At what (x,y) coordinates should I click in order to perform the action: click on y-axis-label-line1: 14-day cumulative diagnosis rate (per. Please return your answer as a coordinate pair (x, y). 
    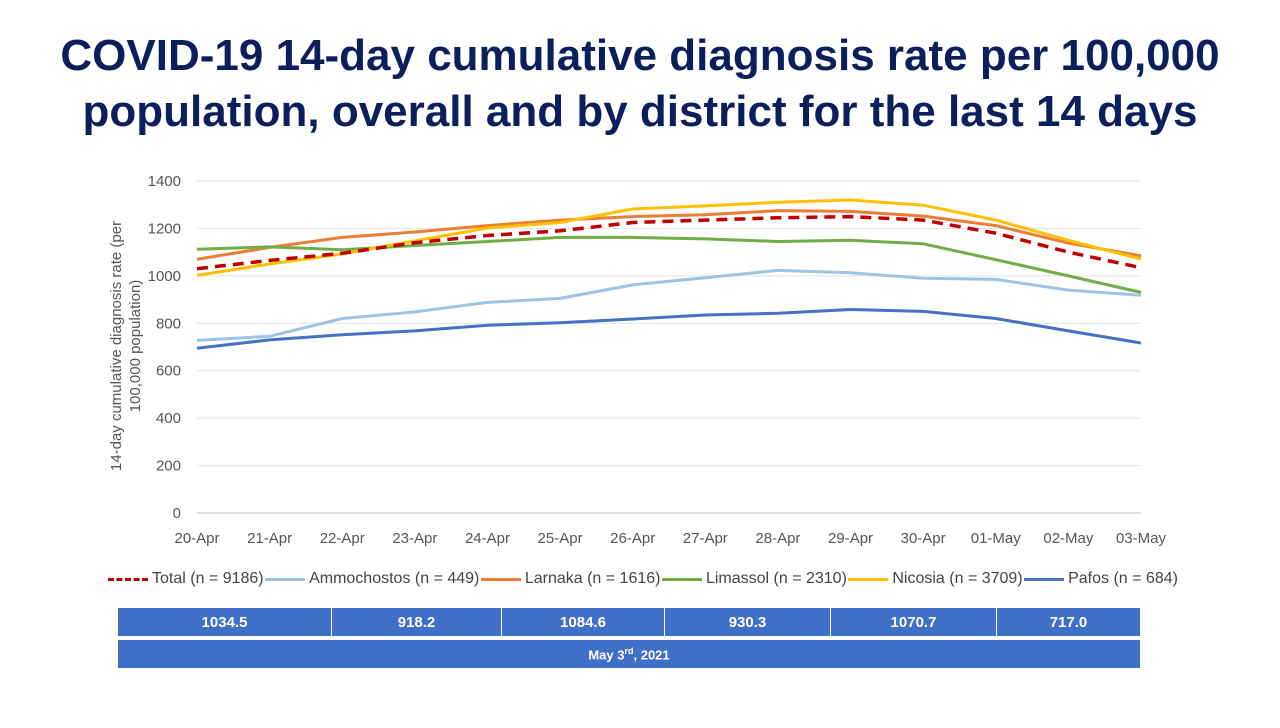
    Looking at the image, I should click on (116, 346).